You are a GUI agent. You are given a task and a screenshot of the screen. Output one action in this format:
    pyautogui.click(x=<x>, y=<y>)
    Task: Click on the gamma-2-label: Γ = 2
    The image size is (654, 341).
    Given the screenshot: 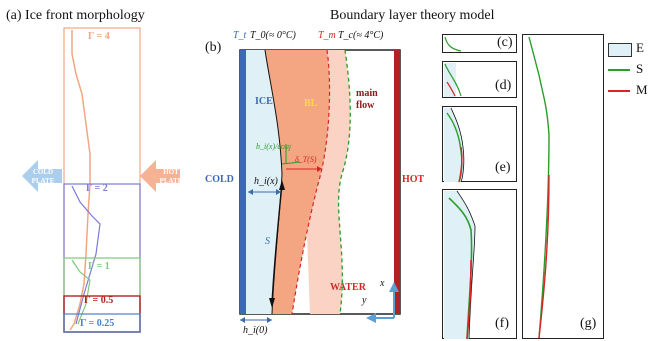 What is the action you would take?
    pyautogui.click(x=97, y=188)
    